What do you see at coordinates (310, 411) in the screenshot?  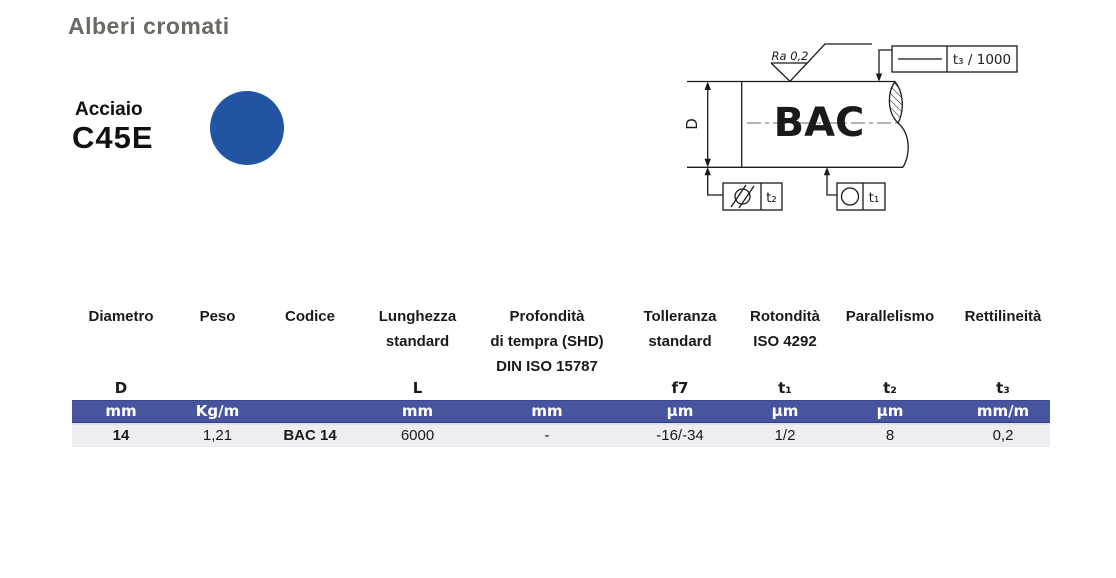 I see `unit-cell` at bounding box center [310, 411].